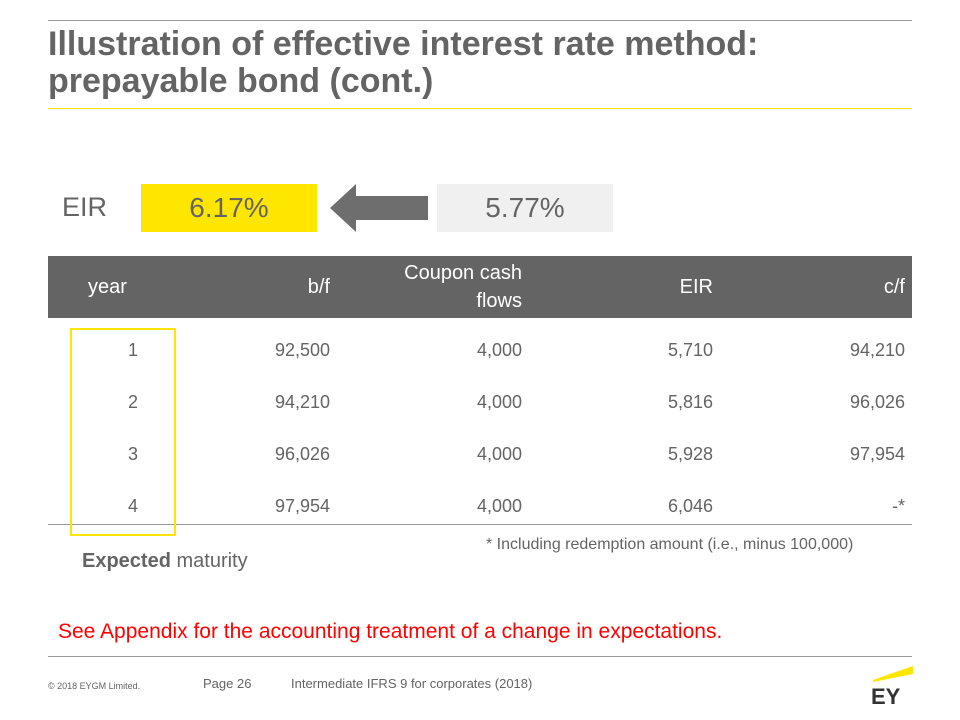 The image size is (960, 720). I want to click on expected-bold: Expected, so click(126, 561).